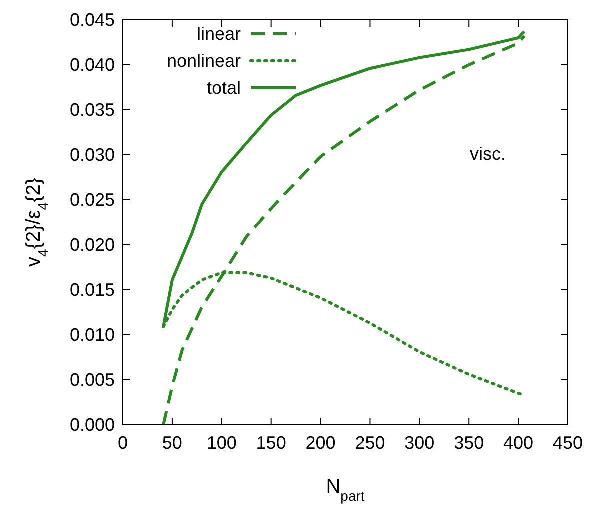  Describe the element at coordinates (519, 443) in the screenshot. I see `x-tick-label: 400` at that location.